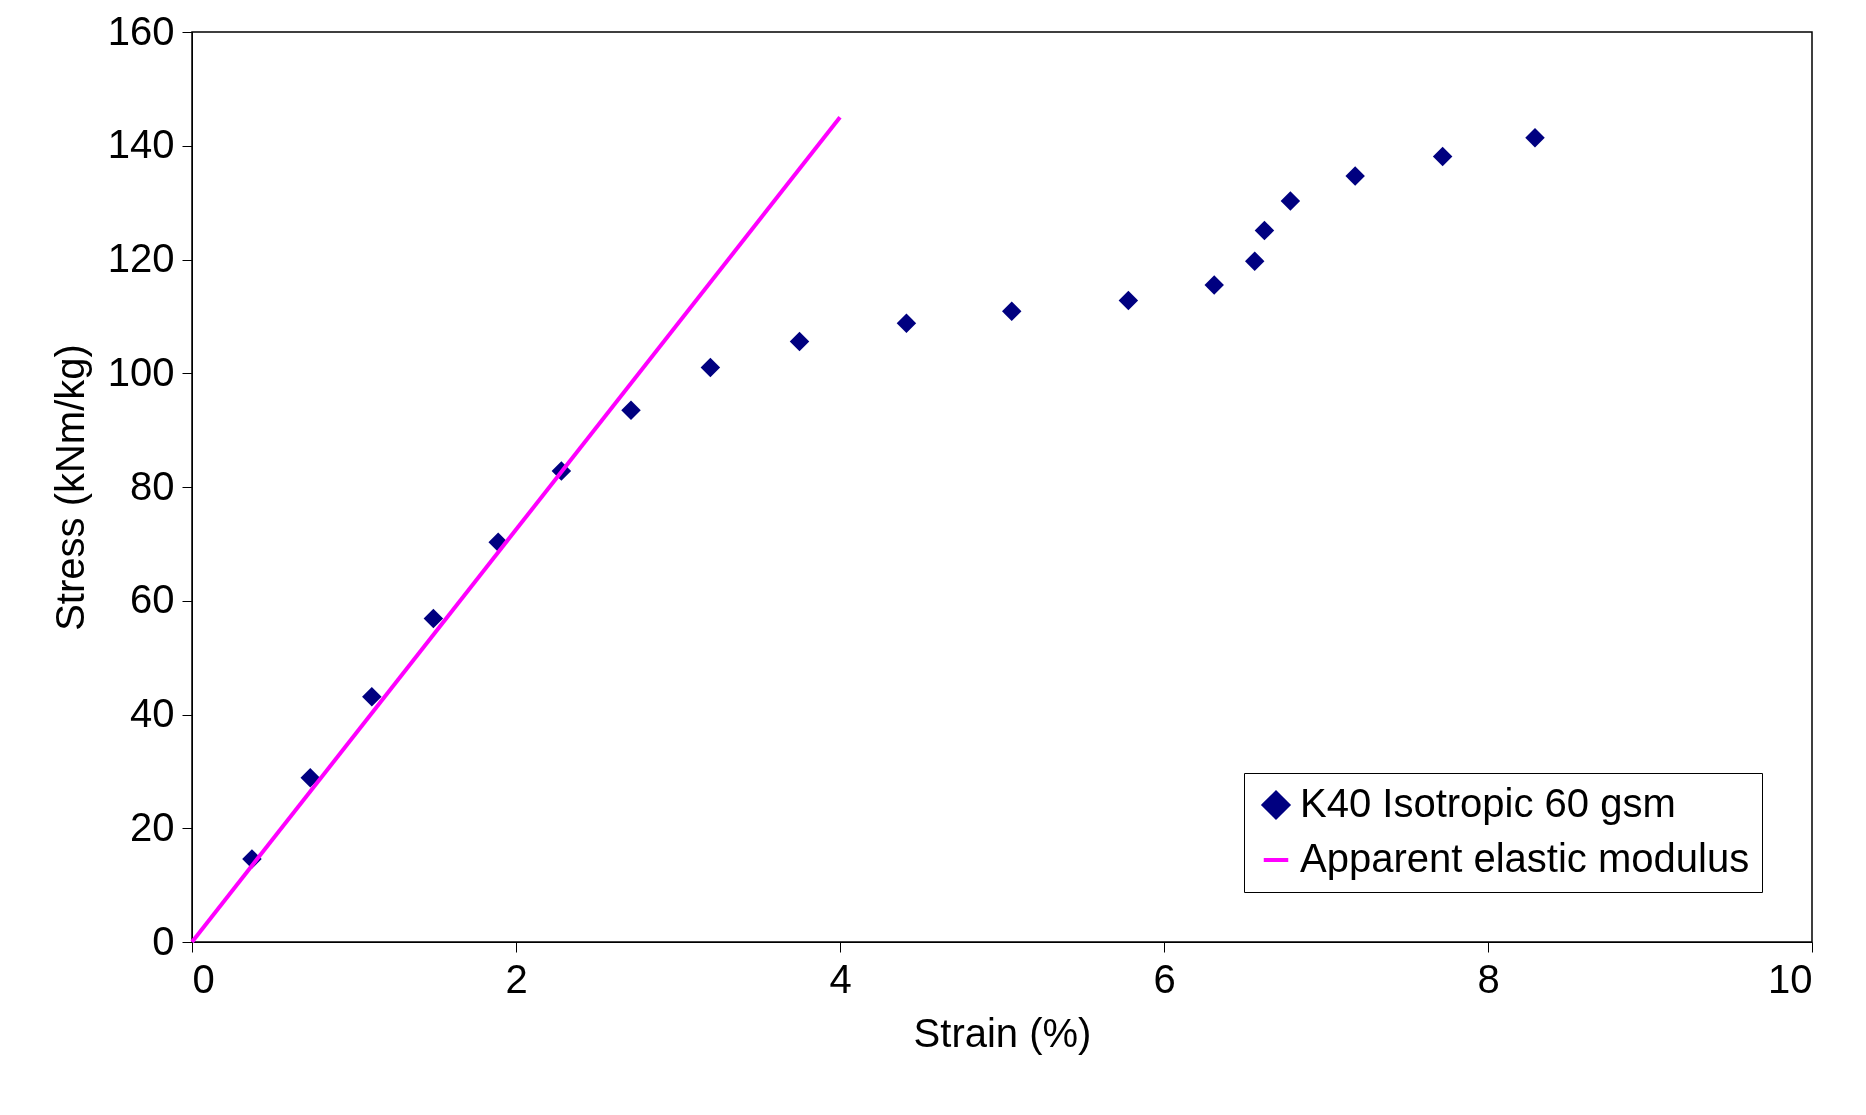  Describe the element at coordinates (141, 258) in the screenshot. I see `y-tick-label: 120` at that location.